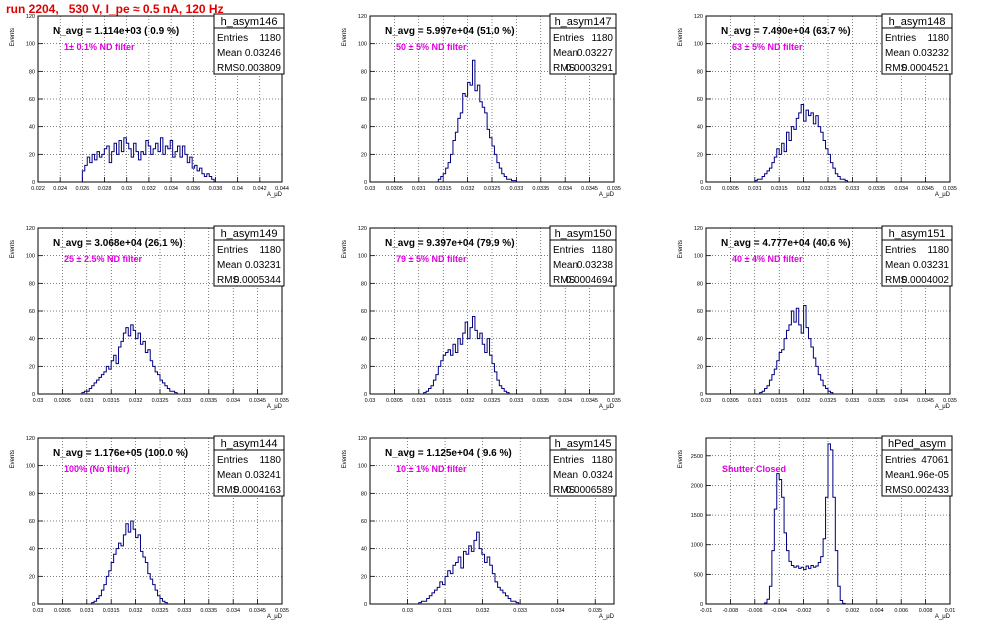  What do you see at coordinates (540, 189) in the screenshot?
I see `x-tick-label-7: 0.0335` at bounding box center [540, 189].